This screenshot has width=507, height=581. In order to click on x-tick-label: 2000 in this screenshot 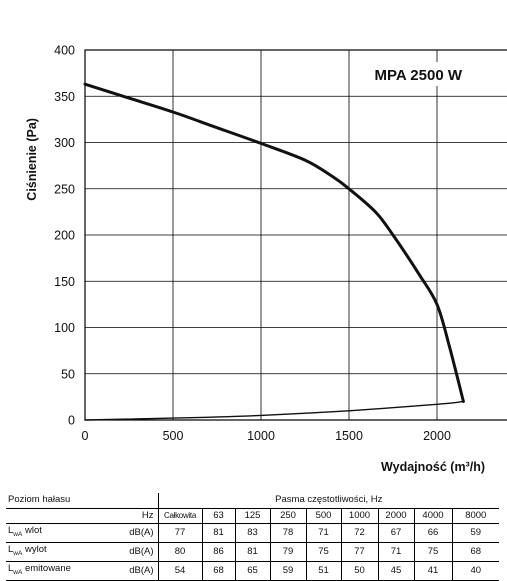, I will do `click(437, 436)`.